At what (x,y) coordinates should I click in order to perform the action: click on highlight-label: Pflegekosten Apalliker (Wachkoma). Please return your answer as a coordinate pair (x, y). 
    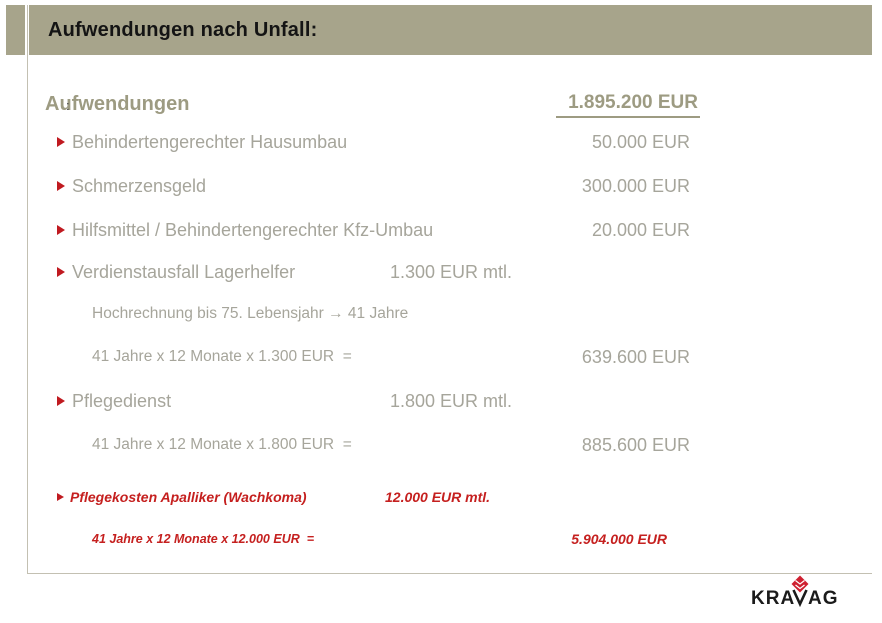
    Looking at the image, I should click on (188, 497).